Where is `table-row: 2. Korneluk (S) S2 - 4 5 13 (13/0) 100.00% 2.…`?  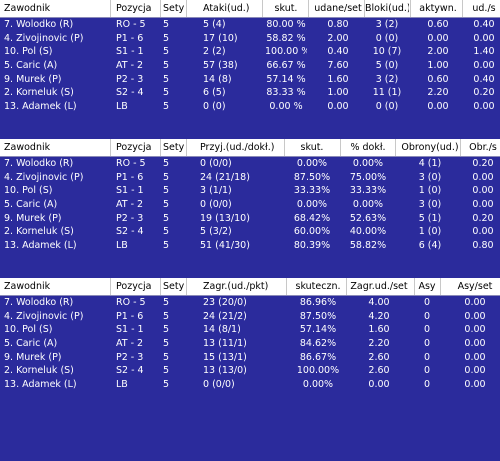 table-row: 2. Korneluk (S) S2 - 4 5 13 (13/0) 100.00% 2.… is located at coordinates (250, 371).